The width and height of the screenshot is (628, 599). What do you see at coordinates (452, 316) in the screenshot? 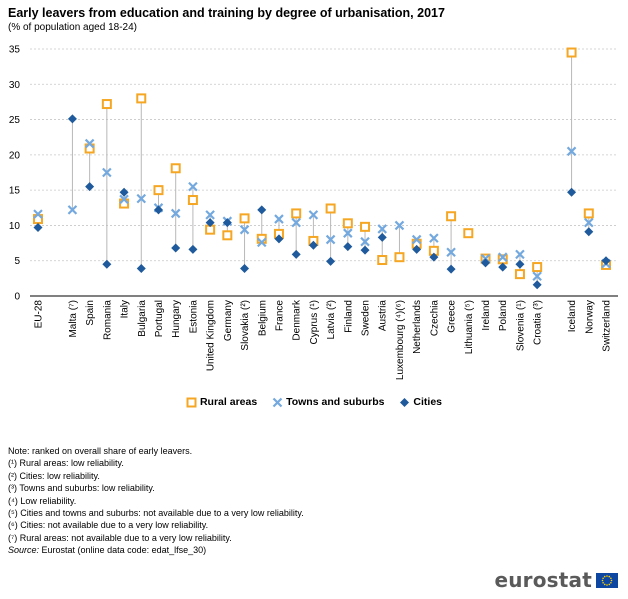
I see `x-category-label: Greece` at bounding box center [452, 316].